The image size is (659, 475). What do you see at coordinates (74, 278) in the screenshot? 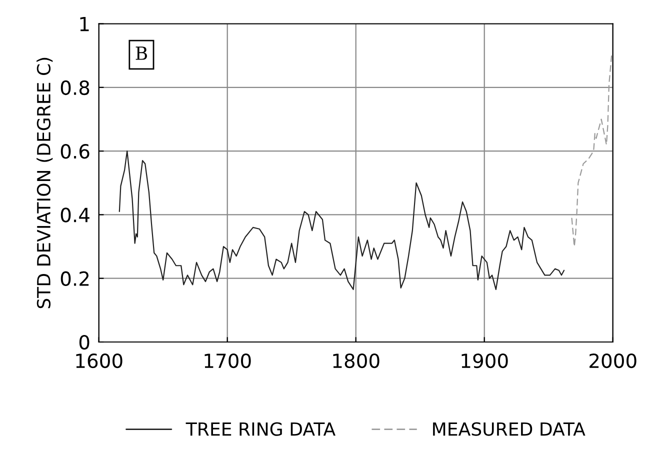
I see `y-tick-label: 0.2` at bounding box center [74, 278].